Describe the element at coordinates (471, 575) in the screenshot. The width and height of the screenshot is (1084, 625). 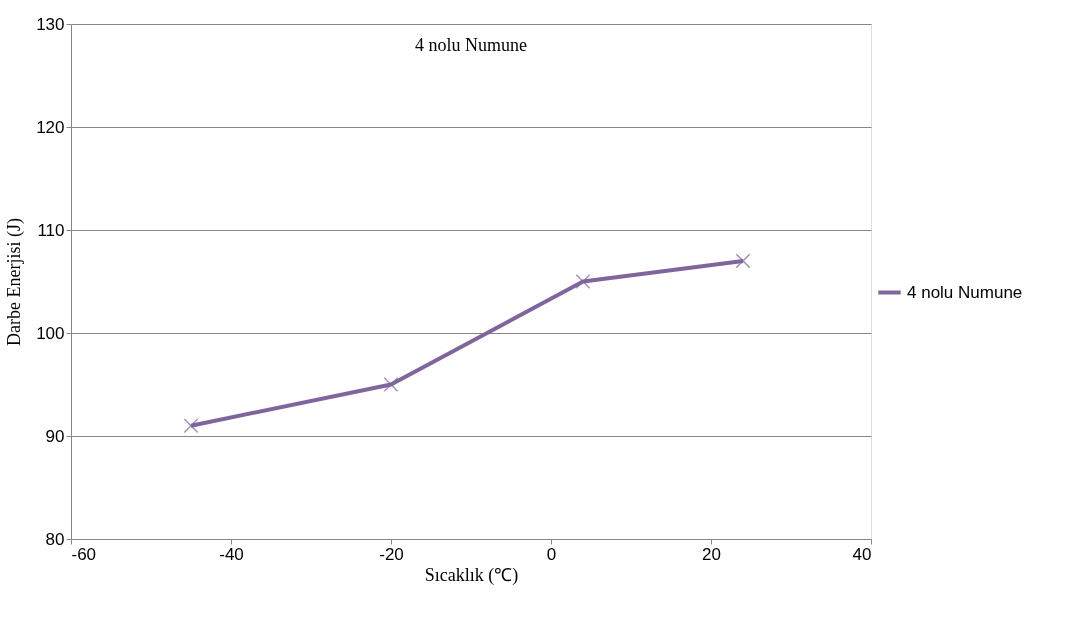
I see `x-axis-title: Sıcaklık (℃)` at that location.